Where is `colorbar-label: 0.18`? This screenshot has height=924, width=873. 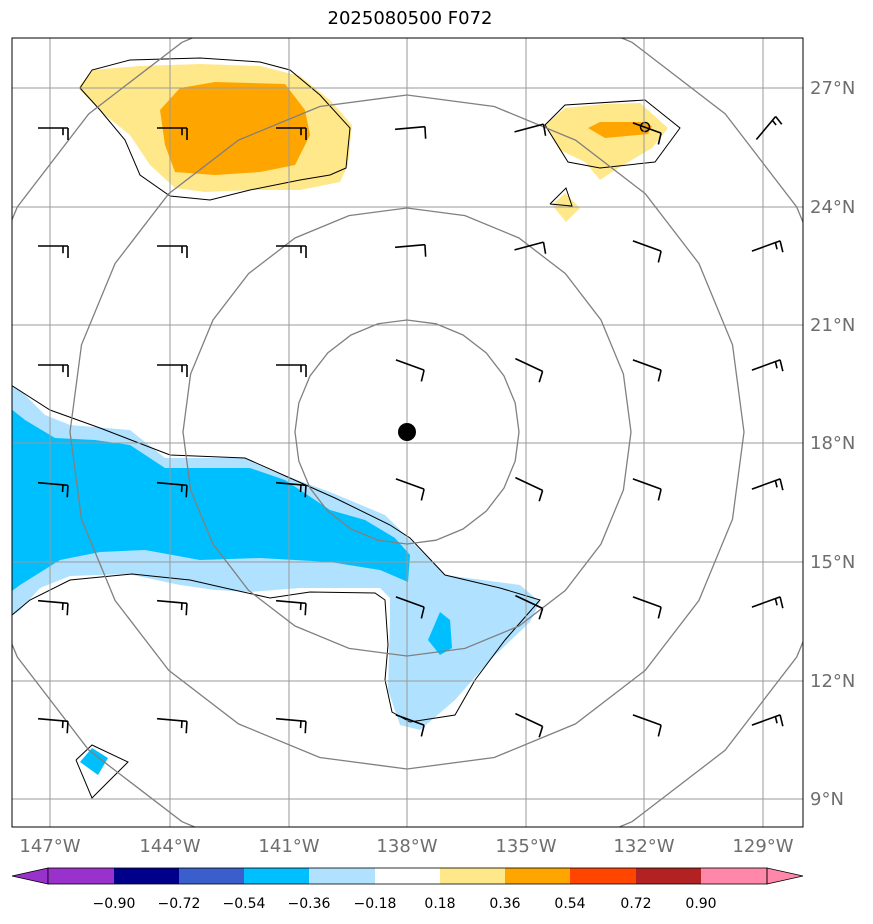 colorbar-label: 0.18 is located at coordinates (439, 904).